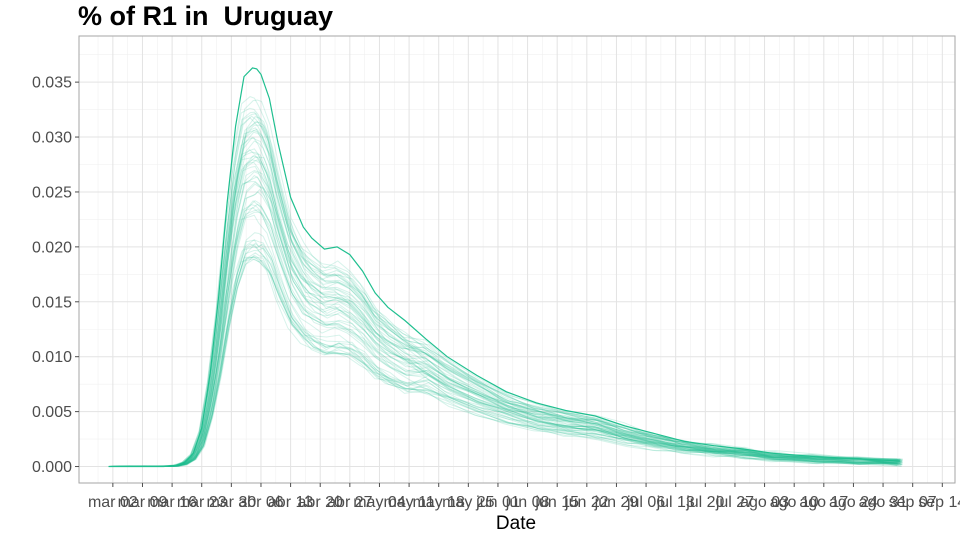 The image size is (960, 540). Describe the element at coordinates (55, 275) in the screenshot. I see `y-axis: 0.000 0.005 0.010 0.015 0.020 0.025 0.030 0.035` at that location.